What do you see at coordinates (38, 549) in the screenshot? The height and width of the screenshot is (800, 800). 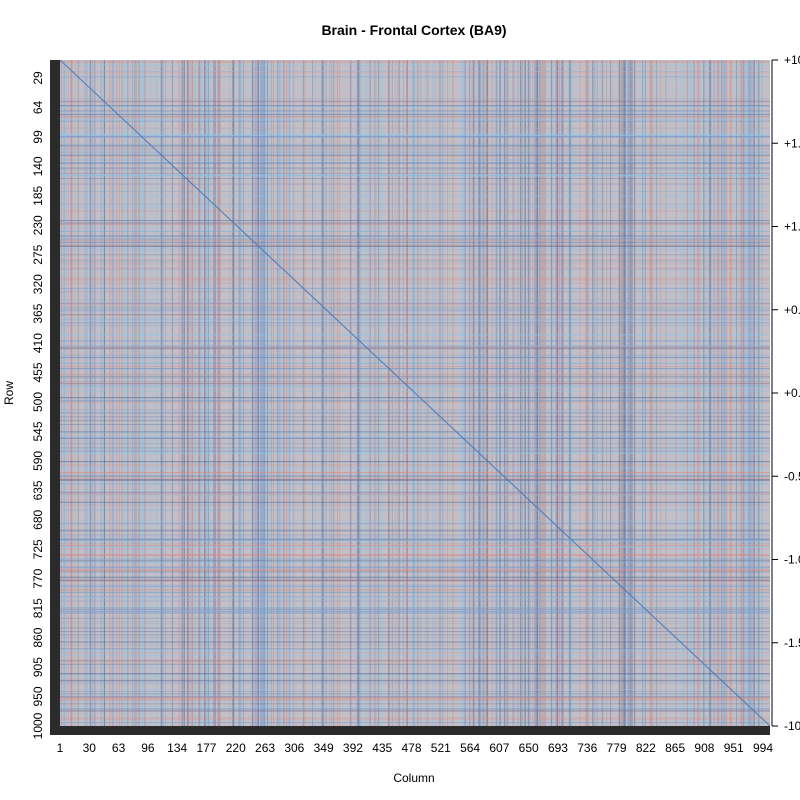 I see `y-tick-label: 725` at bounding box center [38, 549].